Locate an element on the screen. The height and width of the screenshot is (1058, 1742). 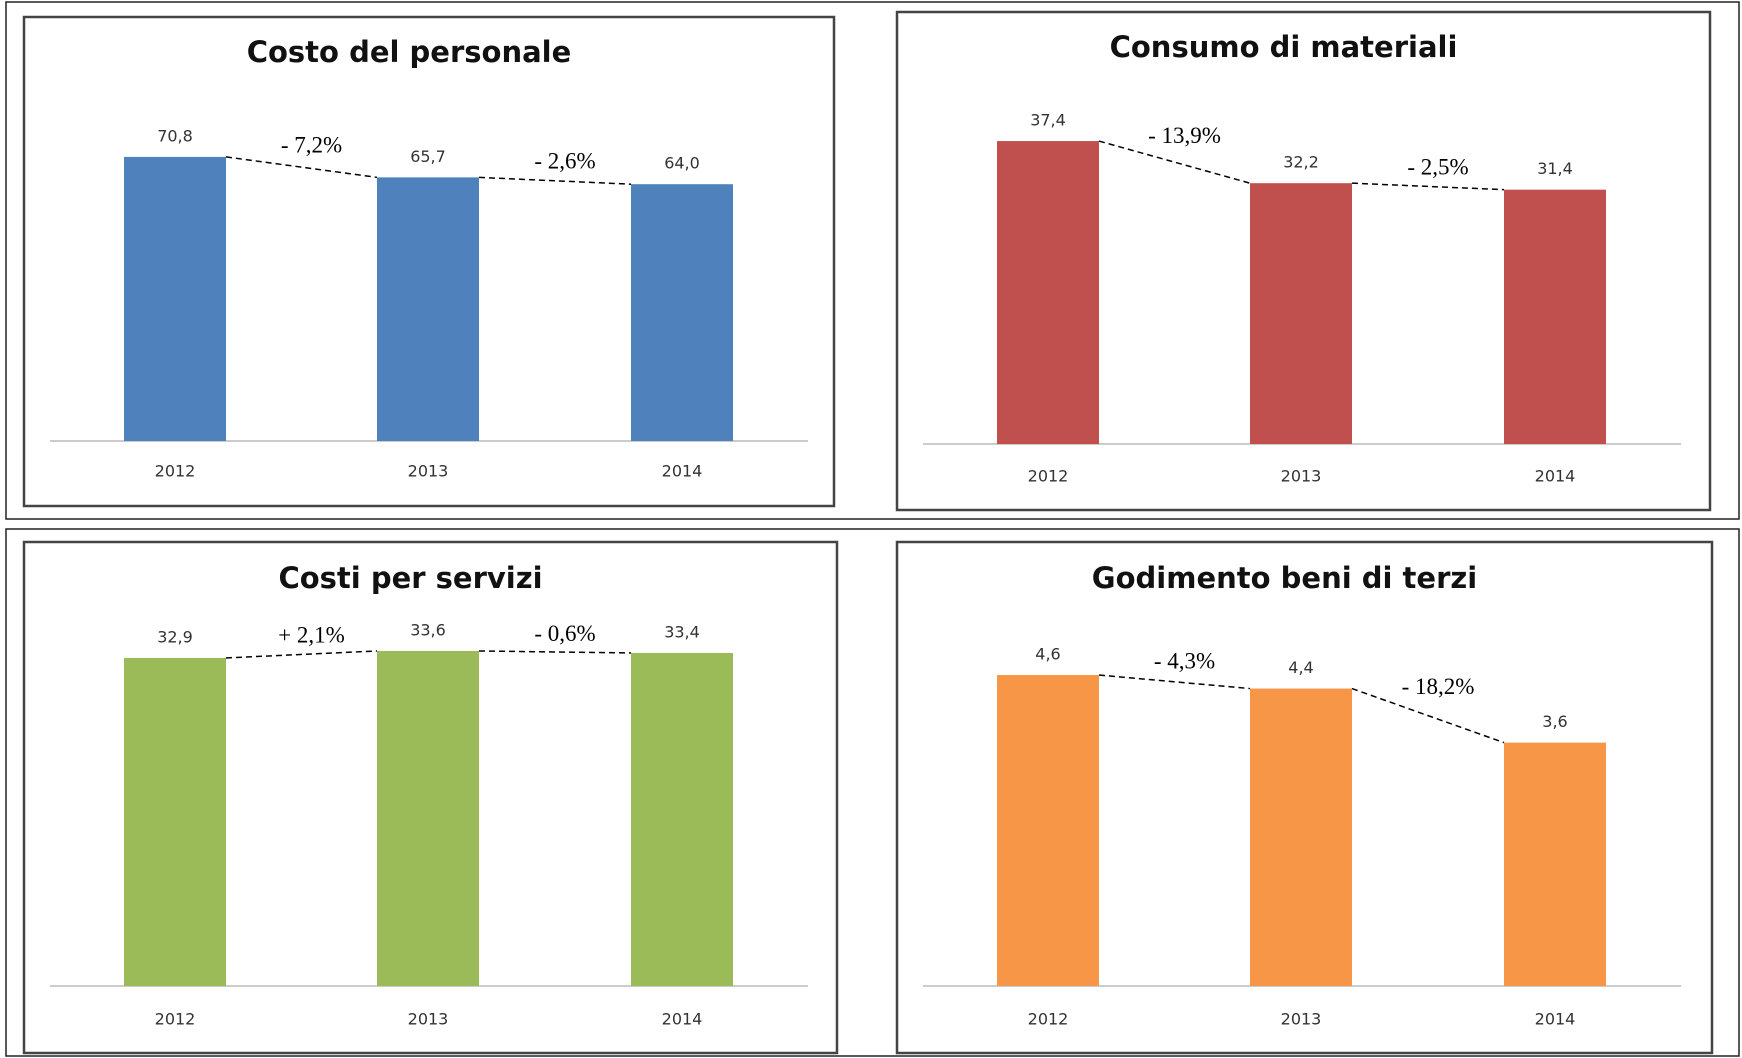
change-annotation: - 18,2% is located at coordinates (1438, 686).